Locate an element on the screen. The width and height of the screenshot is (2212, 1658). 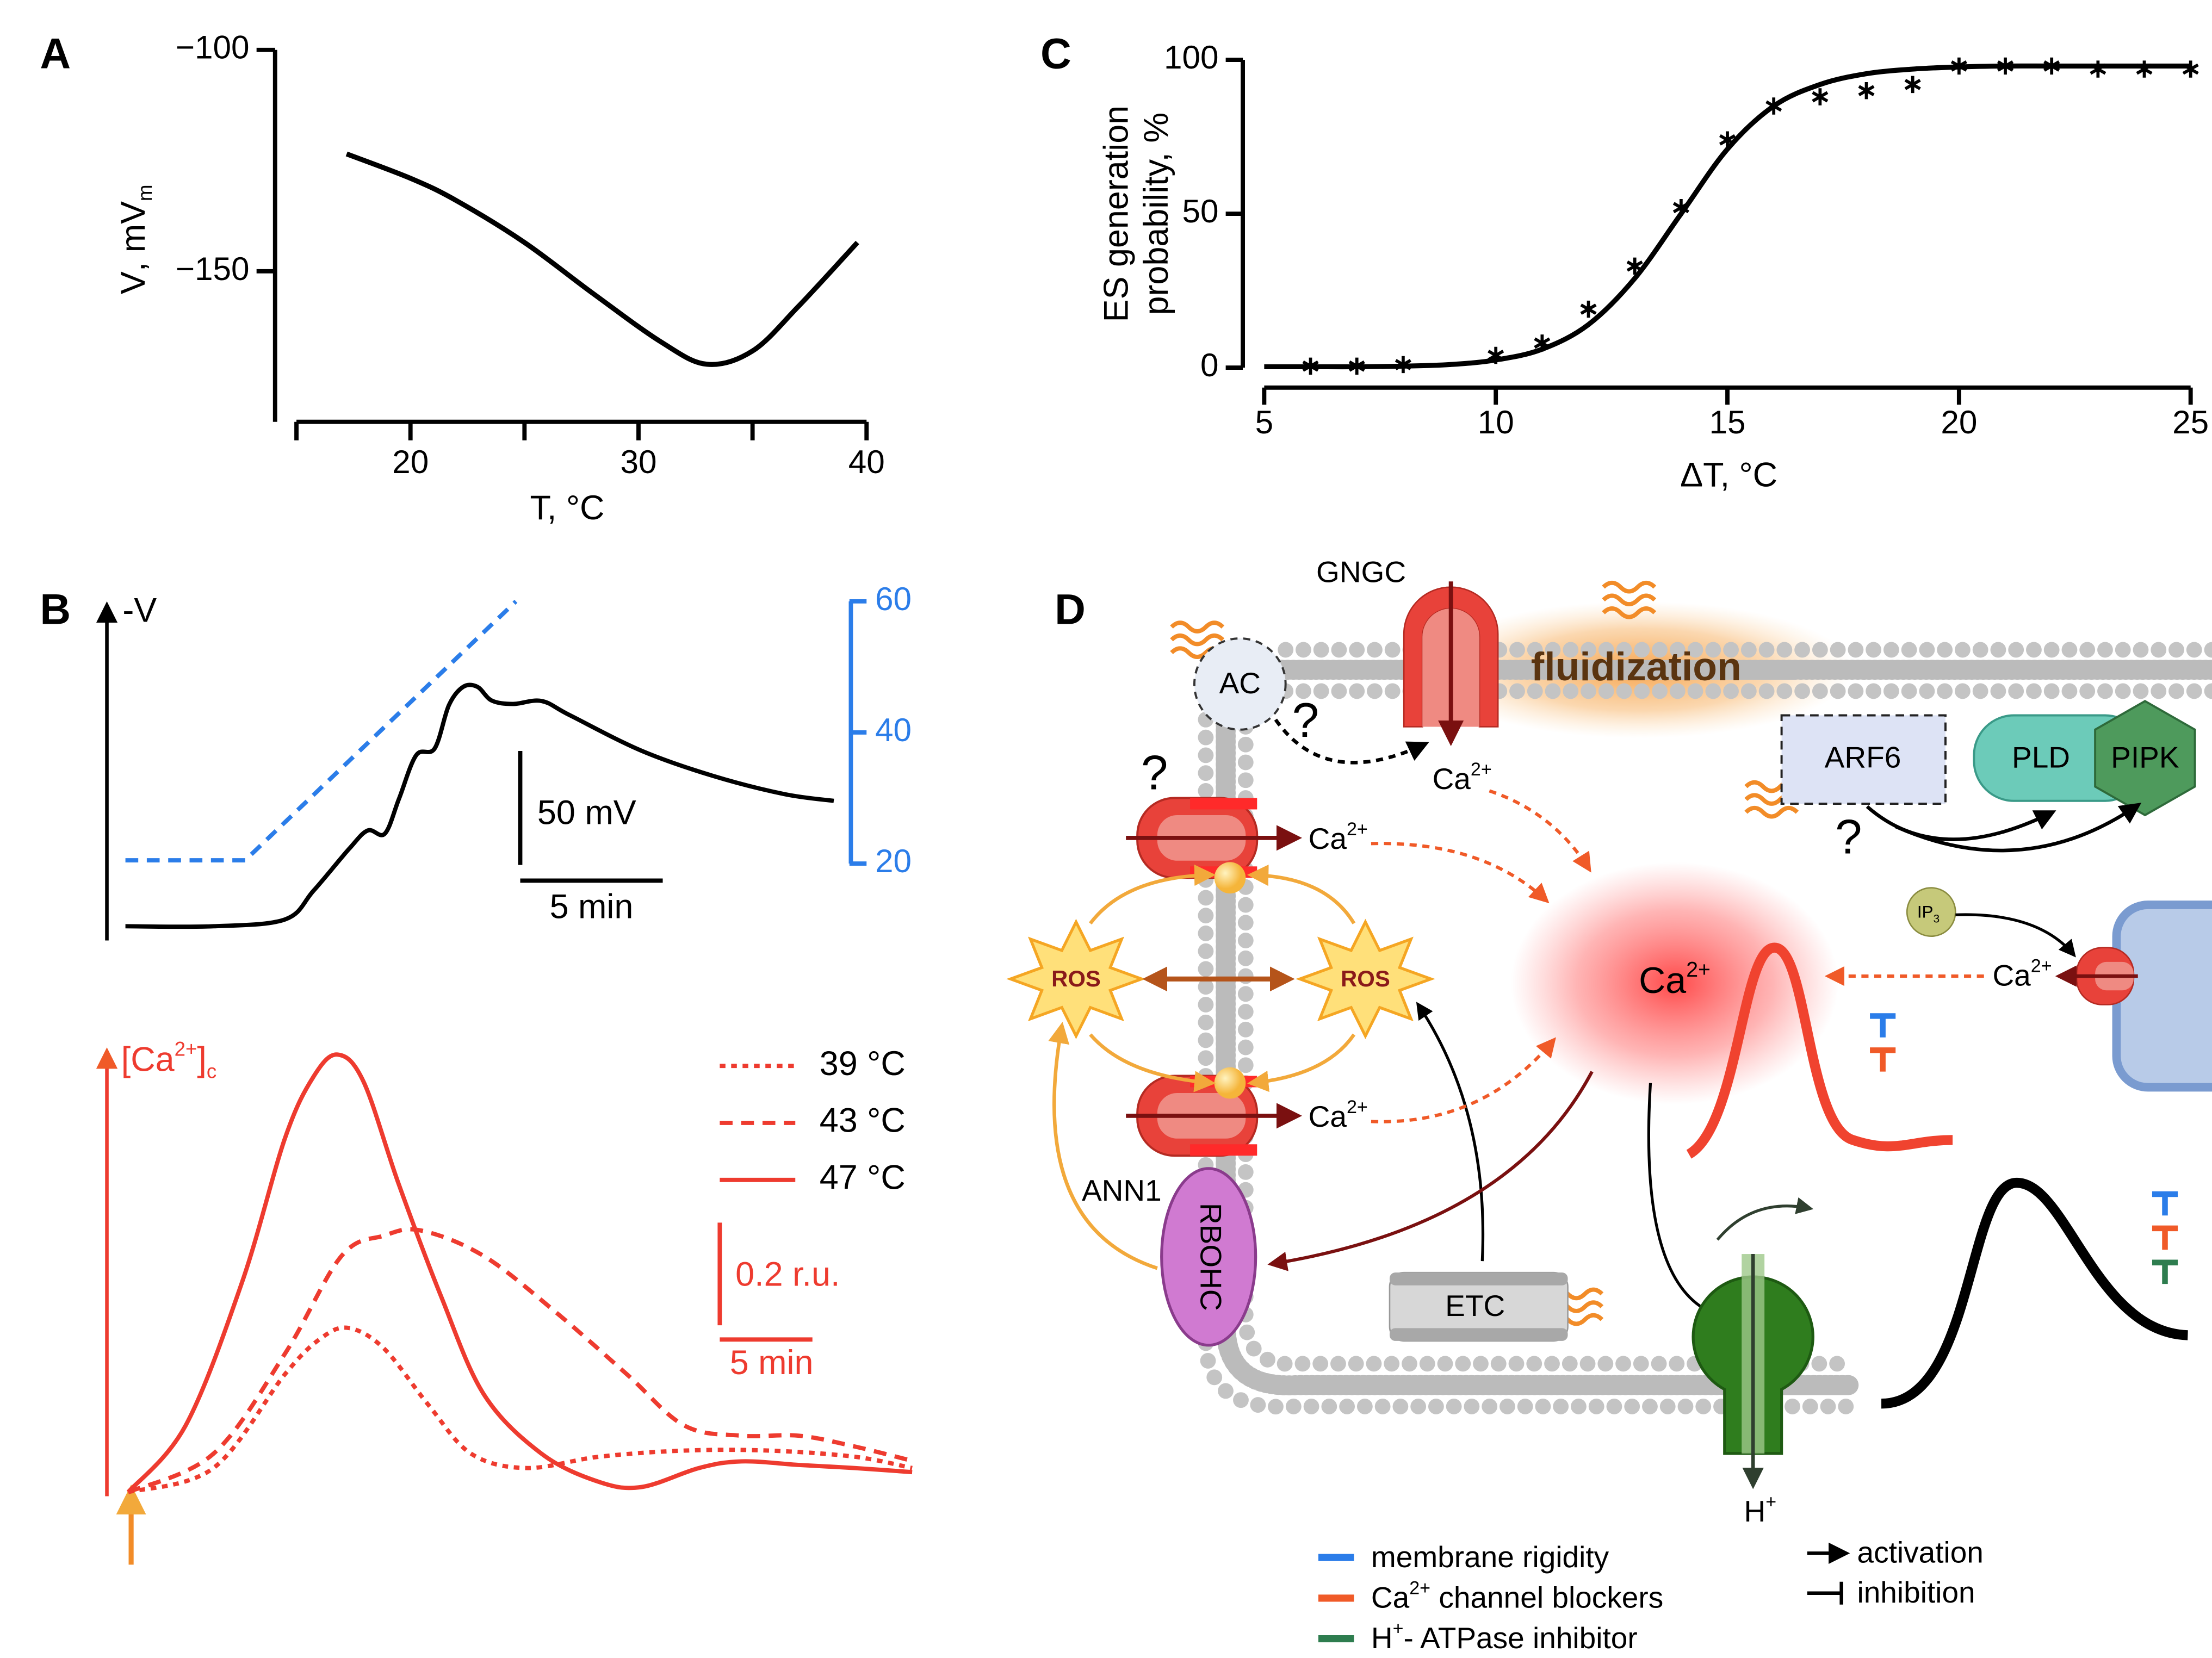
axis-label-part: , mV is located at coordinates (133, 236).